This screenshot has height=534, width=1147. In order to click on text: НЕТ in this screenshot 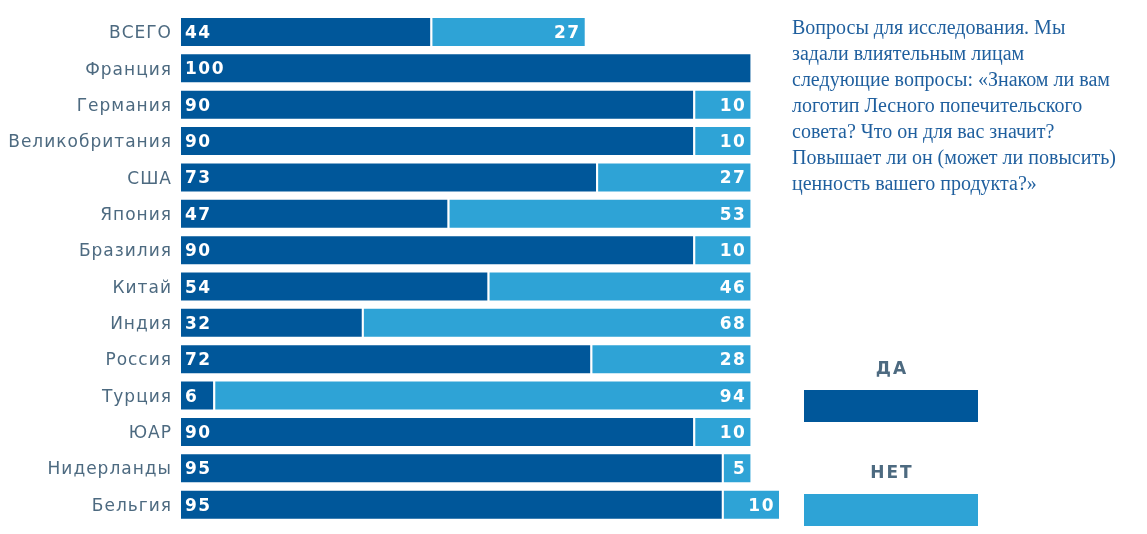, I will do `click(892, 472)`.